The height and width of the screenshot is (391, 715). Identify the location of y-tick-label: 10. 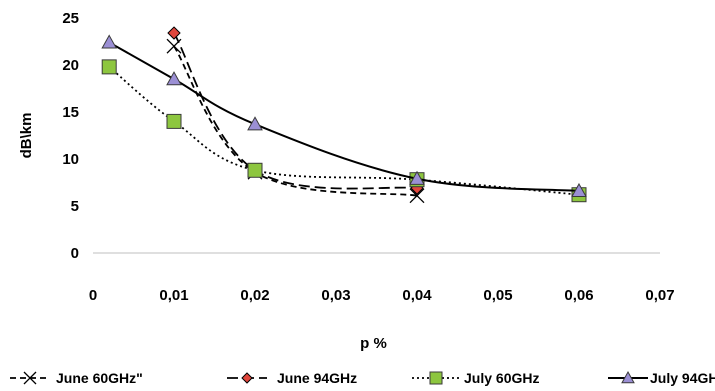
(70, 159).